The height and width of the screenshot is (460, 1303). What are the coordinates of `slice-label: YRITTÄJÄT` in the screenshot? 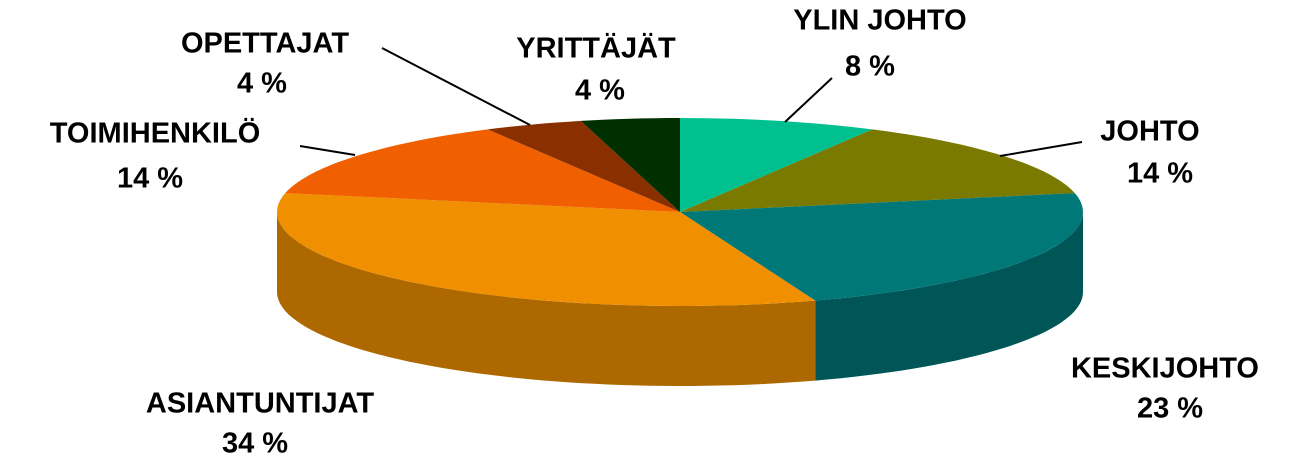 It's located at (596, 48).